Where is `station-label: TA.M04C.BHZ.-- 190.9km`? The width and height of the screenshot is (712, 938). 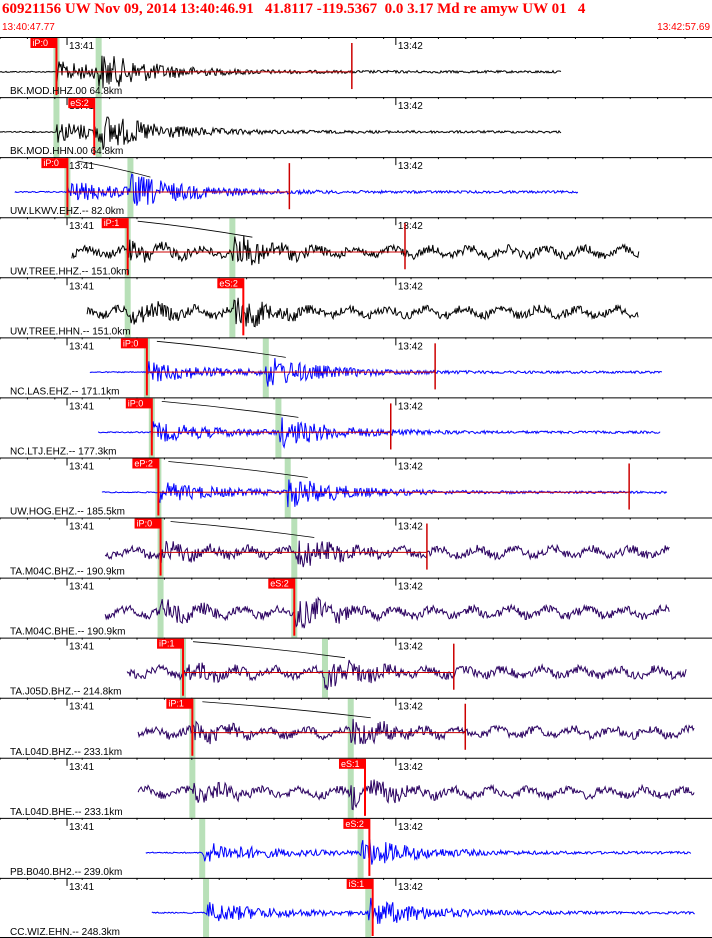
station-label: TA.M04C.BHZ.-- 190.9km is located at coordinates (67, 572).